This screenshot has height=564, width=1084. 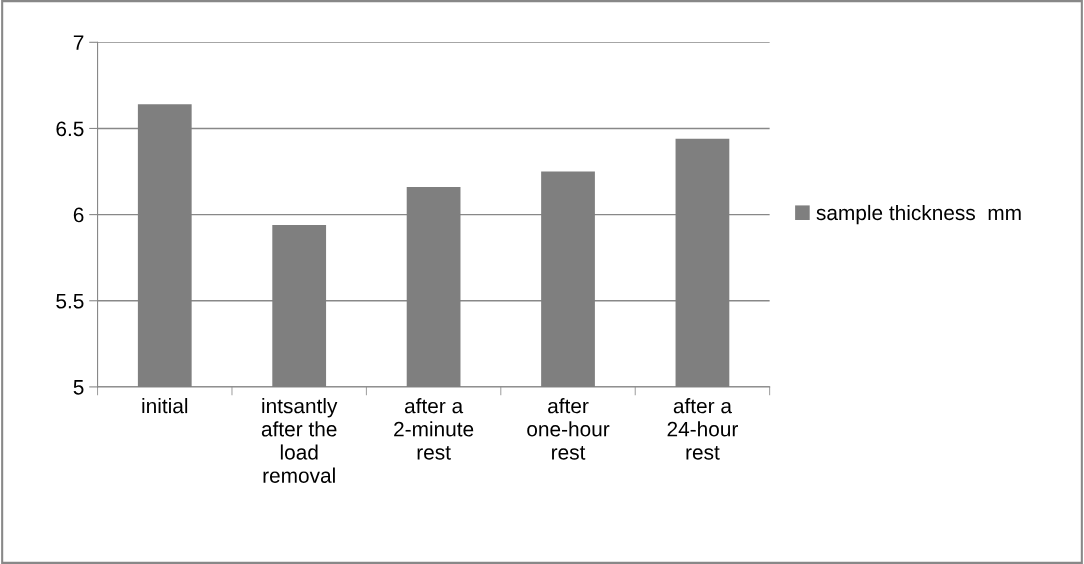 What do you see at coordinates (70, 301) in the screenshot?
I see `y-tick-label: 5.5` at bounding box center [70, 301].